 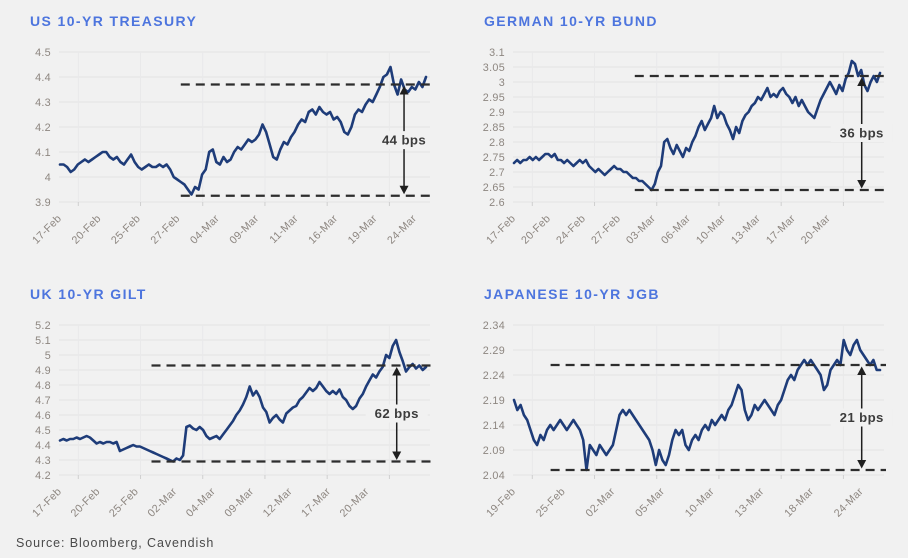 What do you see at coordinates (497, 143) in the screenshot?
I see `y-tick-label: 2.8` at bounding box center [497, 143].